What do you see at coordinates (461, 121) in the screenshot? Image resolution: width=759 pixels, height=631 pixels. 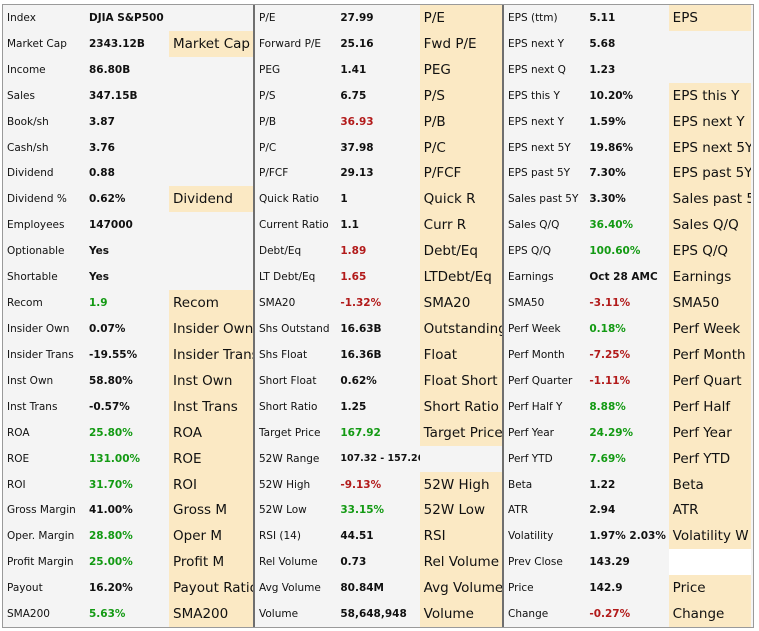 I see `filter-tag-p-b: P/B` at bounding box center [461, 121].